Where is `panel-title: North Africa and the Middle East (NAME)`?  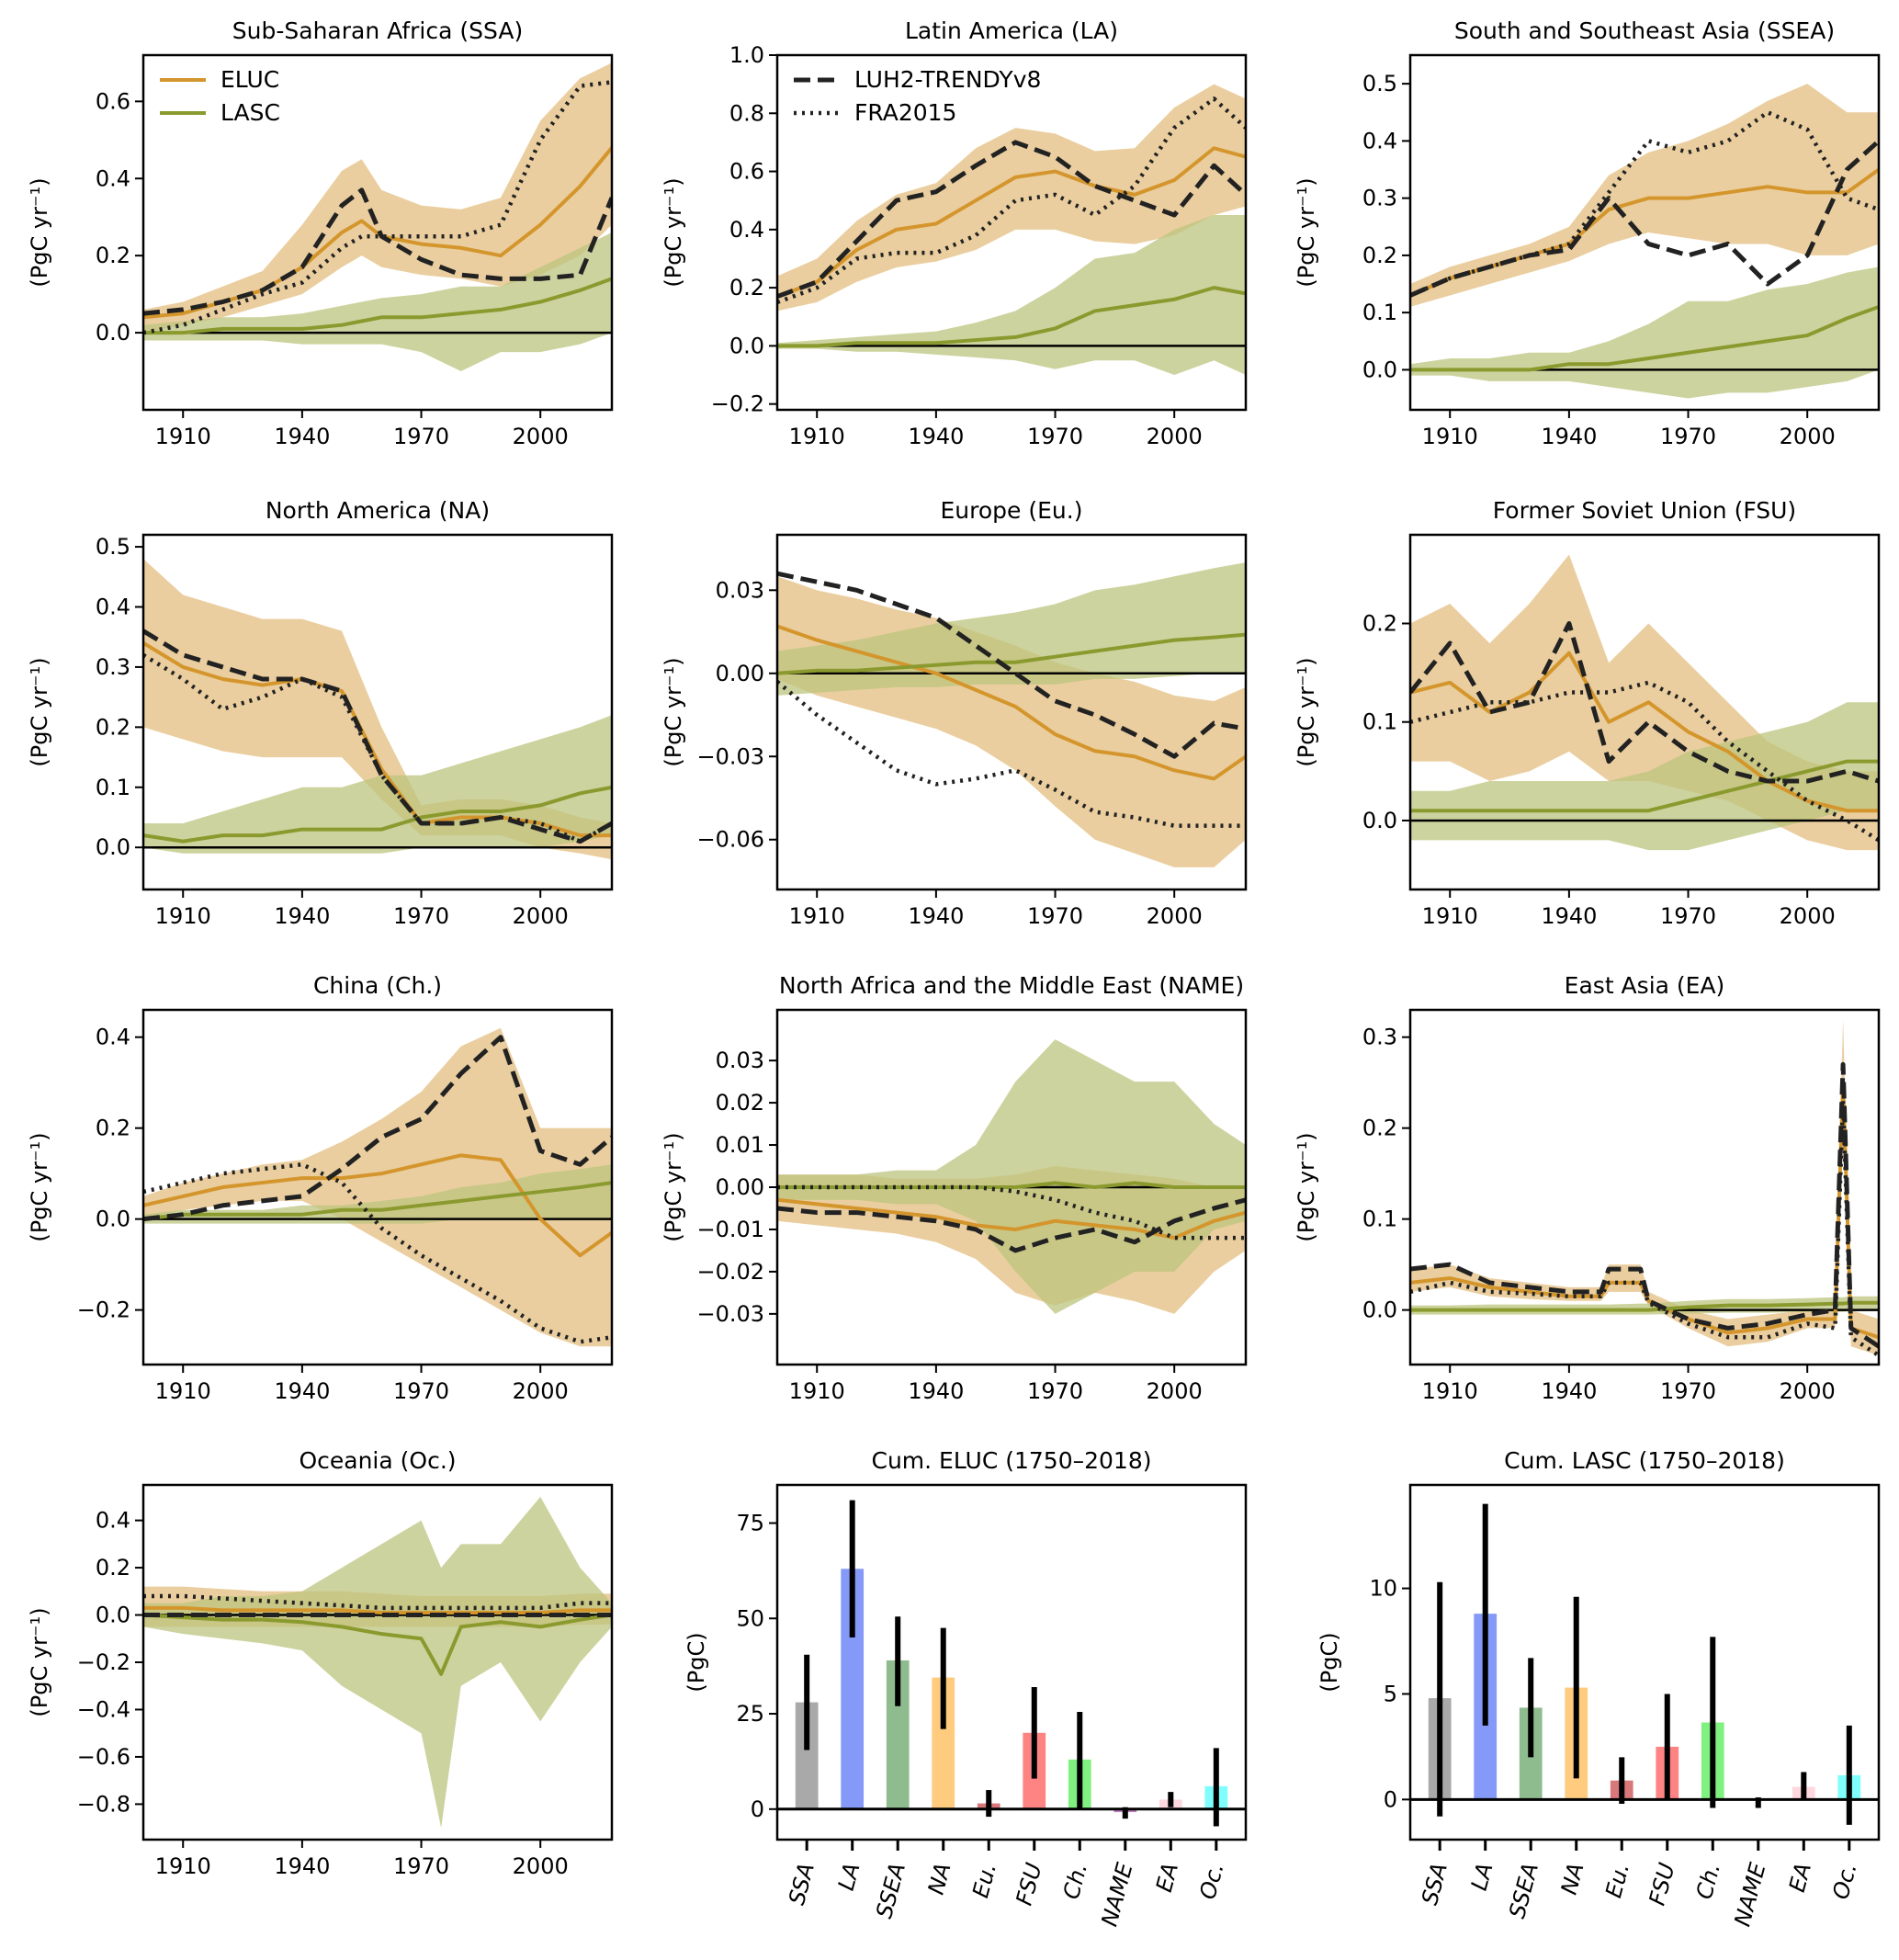 panel-title: North Africa and the Middle East (NAME) is located at coordinates (1012, 986).